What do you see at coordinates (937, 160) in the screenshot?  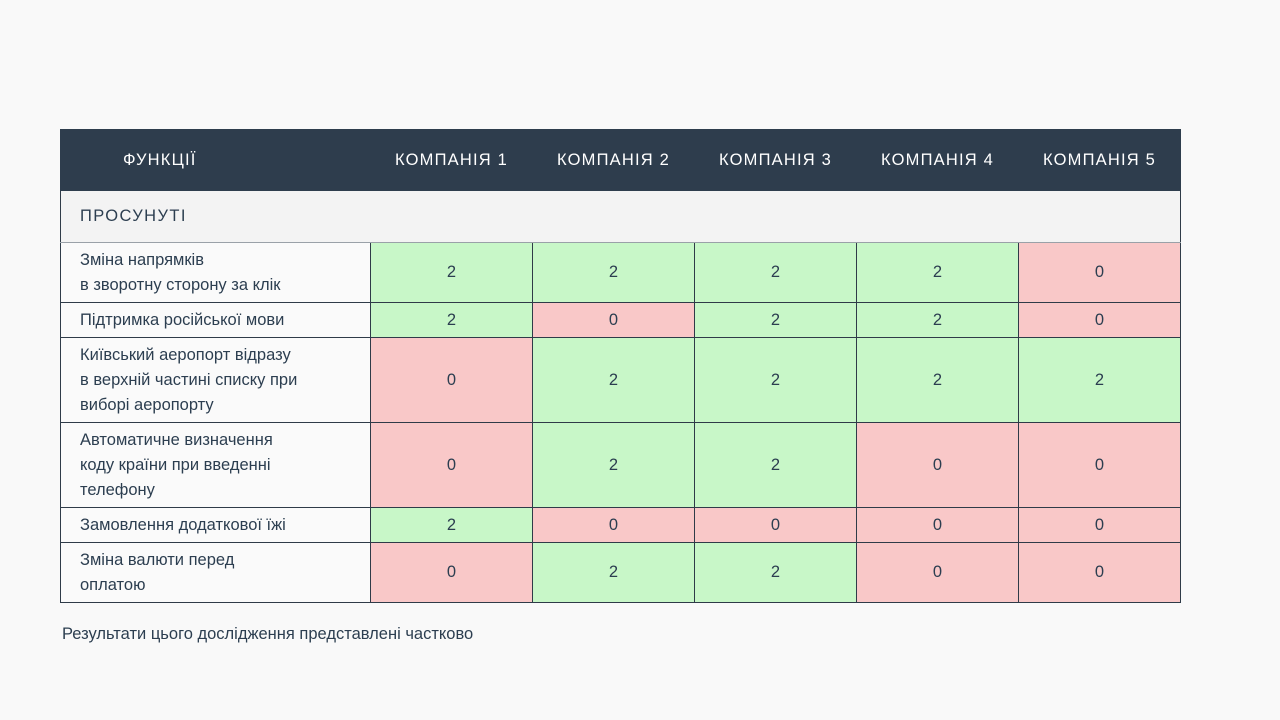 I see `header-company-4: КОМПАНІЯ 4` at bounding box center [937, 160].